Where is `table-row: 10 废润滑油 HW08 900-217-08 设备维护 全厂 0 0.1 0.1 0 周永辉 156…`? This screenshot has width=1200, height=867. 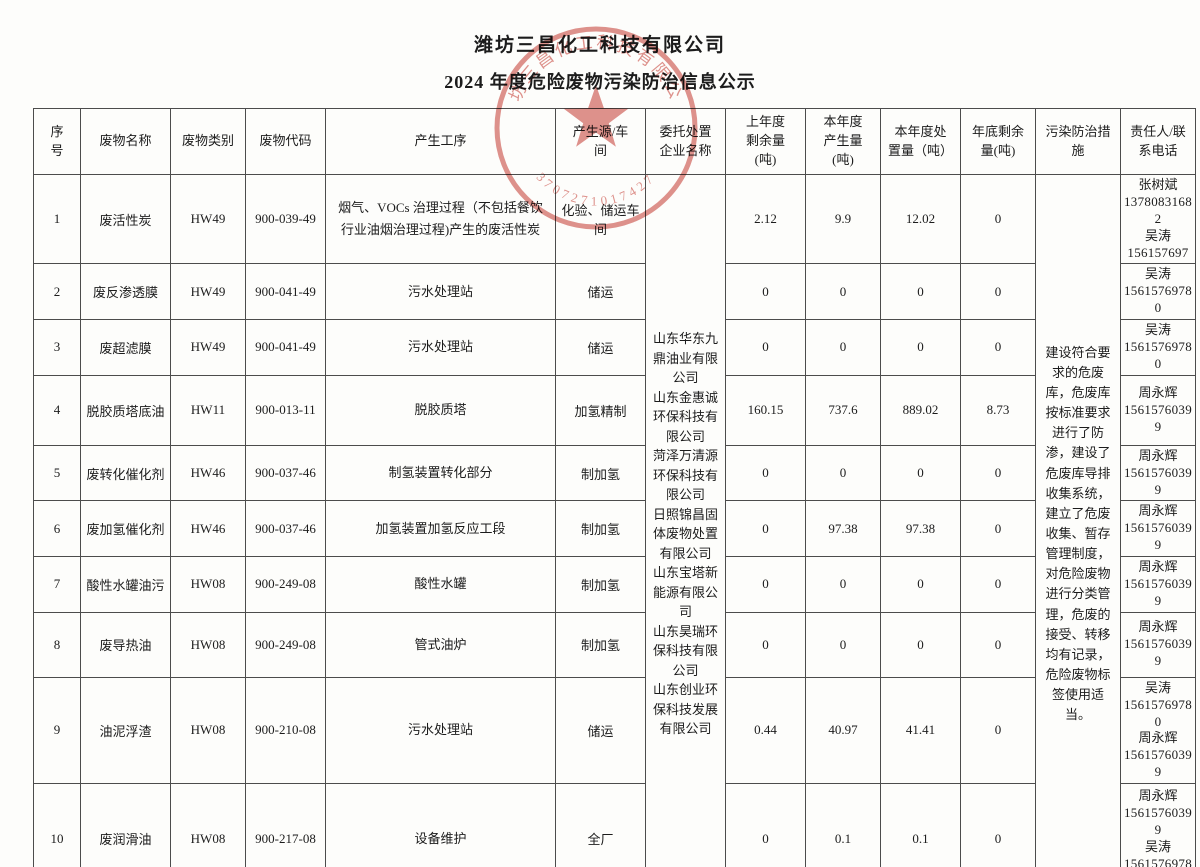 table-row: 10 废润滑油 HW08 900-217-08 设备维护 全厂 0 0.1 0.1 0 周永辉 156… is located at coordinates (614, 825).